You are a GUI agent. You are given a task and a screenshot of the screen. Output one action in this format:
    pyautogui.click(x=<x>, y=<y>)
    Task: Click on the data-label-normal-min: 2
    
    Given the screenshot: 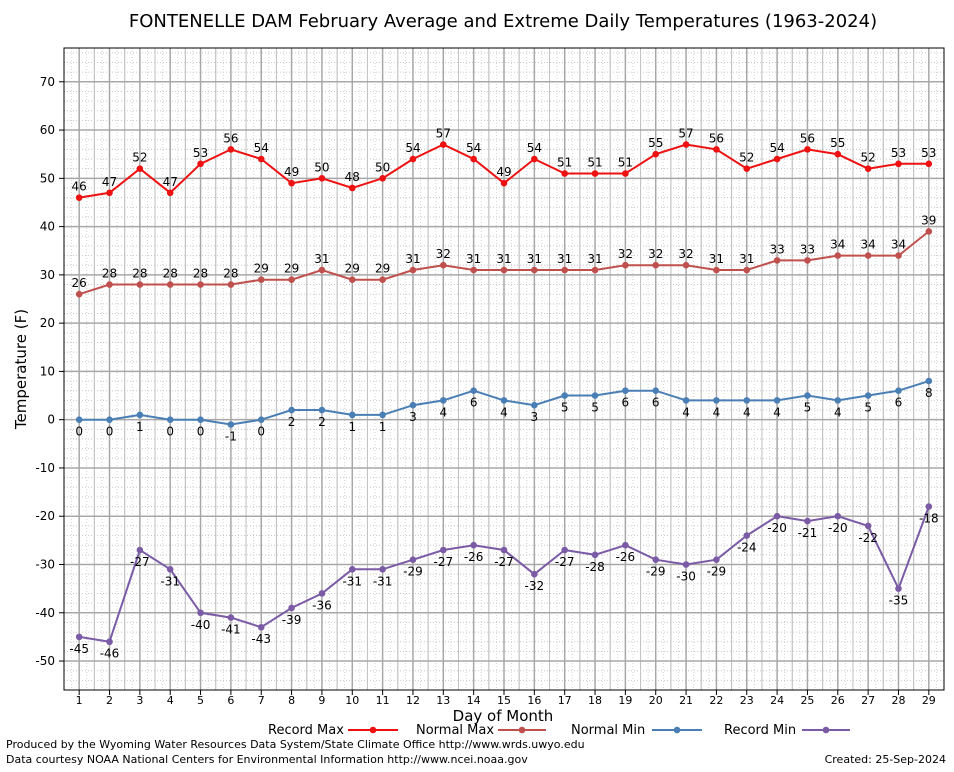 What is the action you would take?
    pyautogui.click(x=322, y=422)
    